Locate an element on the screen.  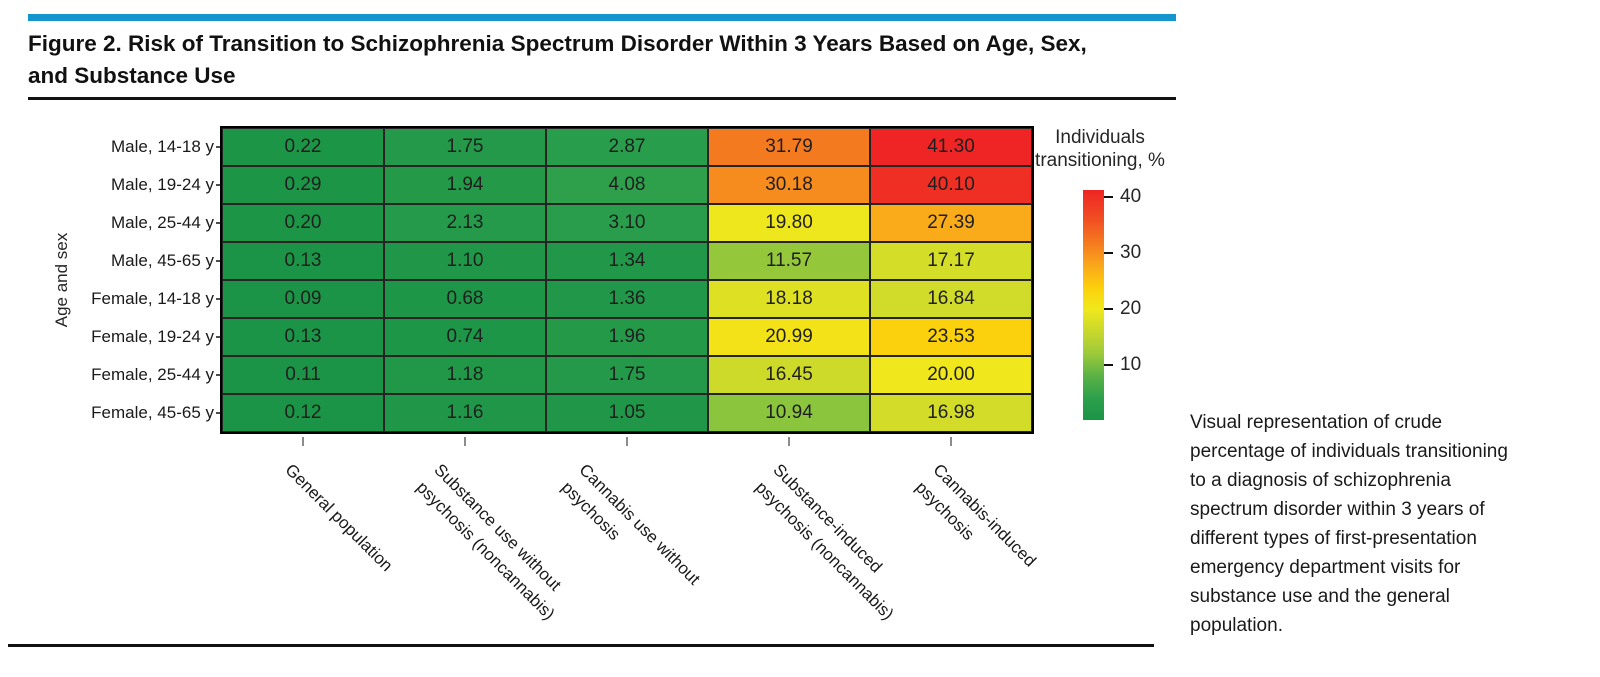
heatmap-cell: 0.68 is located at coordinates (465, 299).